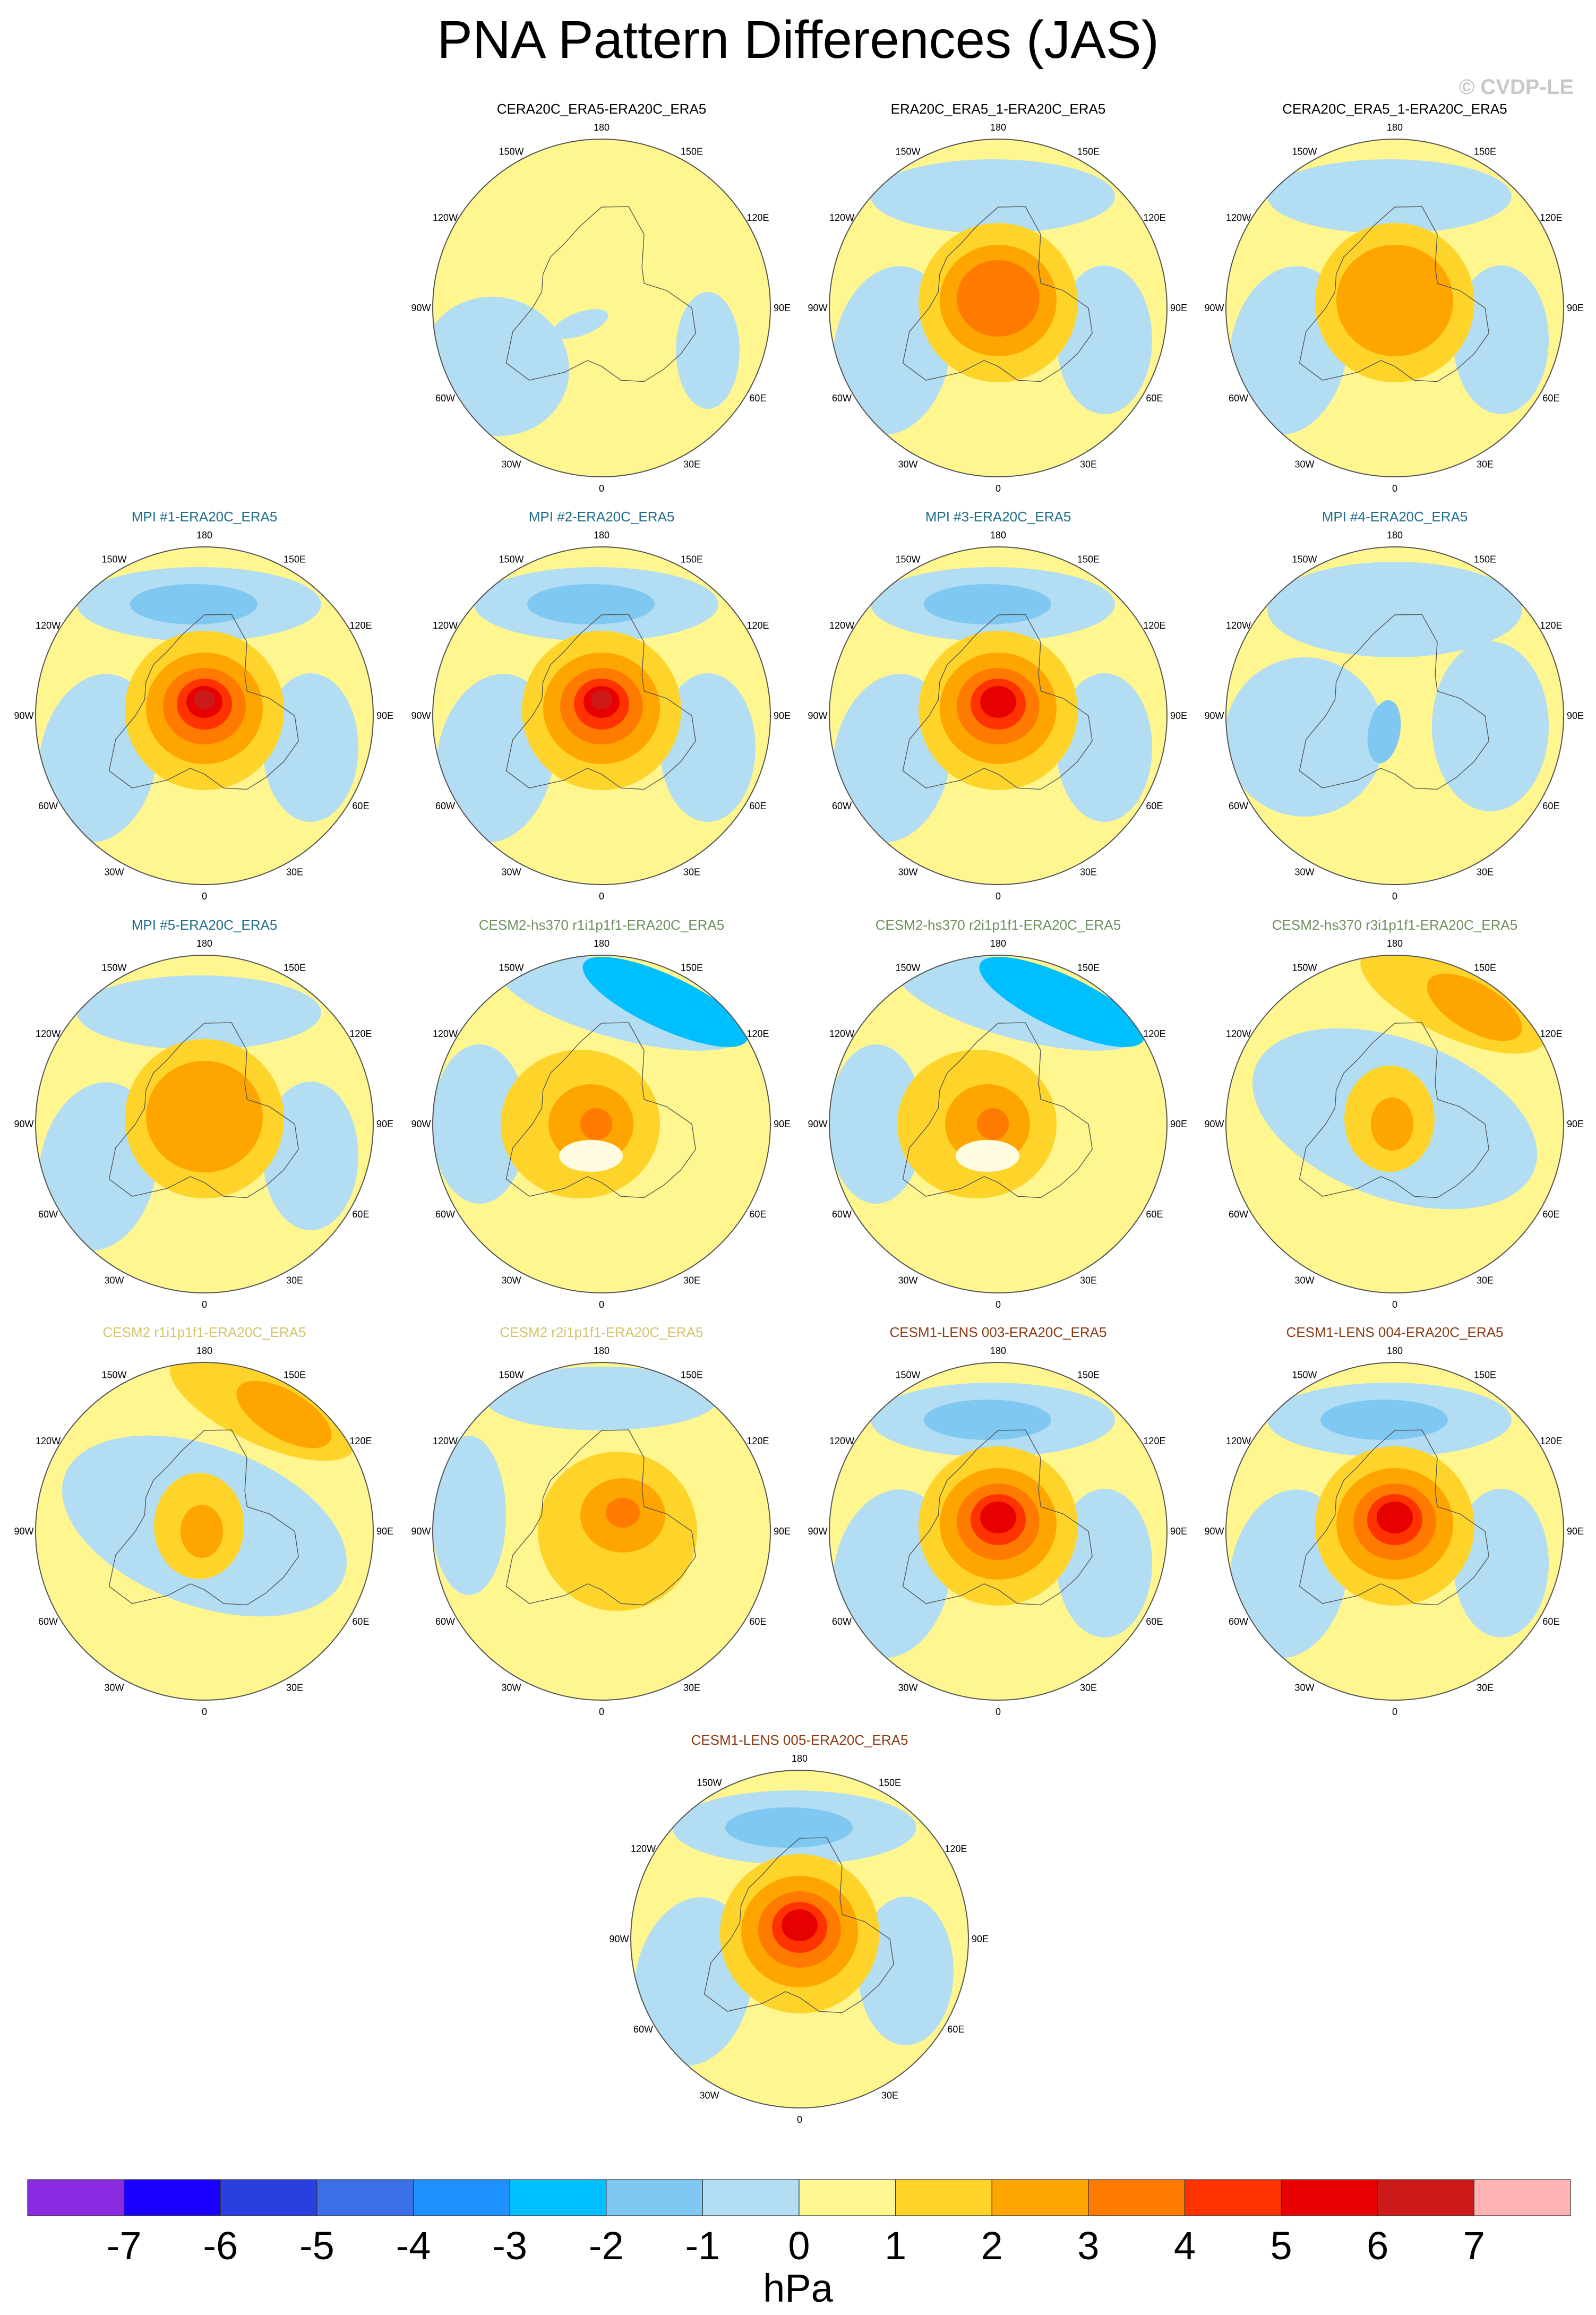 The image size is (1596, 2315). I want to click on panel-title: MPI #5-ERA20C_ERA5, so click(205, 925).